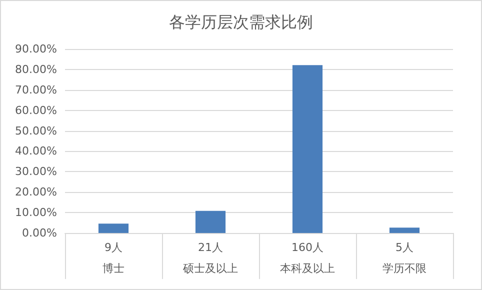  Describe the element at coordinates (210, 268) in the screenshot. I see `x-tick-label: 硕士及以上` at that location.